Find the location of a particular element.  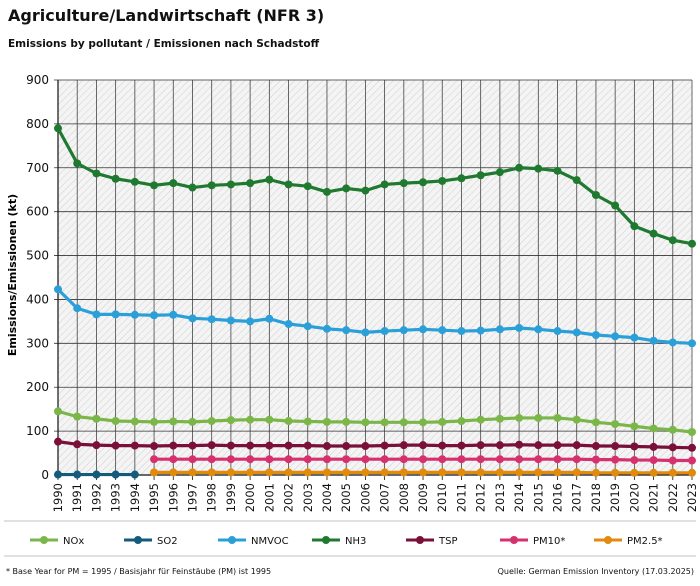

legend-item: NOx is located at coordinates (57, 541).